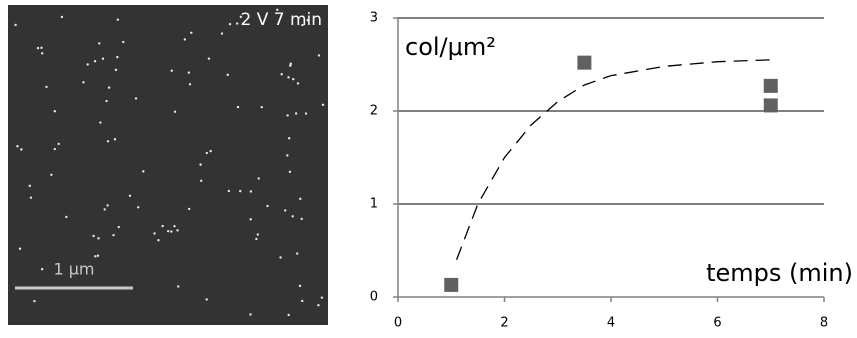  What do you see at coordinates (281, 20) in the screenshot?
I see `image-label: 2 V 7 min` at bounding box center [281, 20].